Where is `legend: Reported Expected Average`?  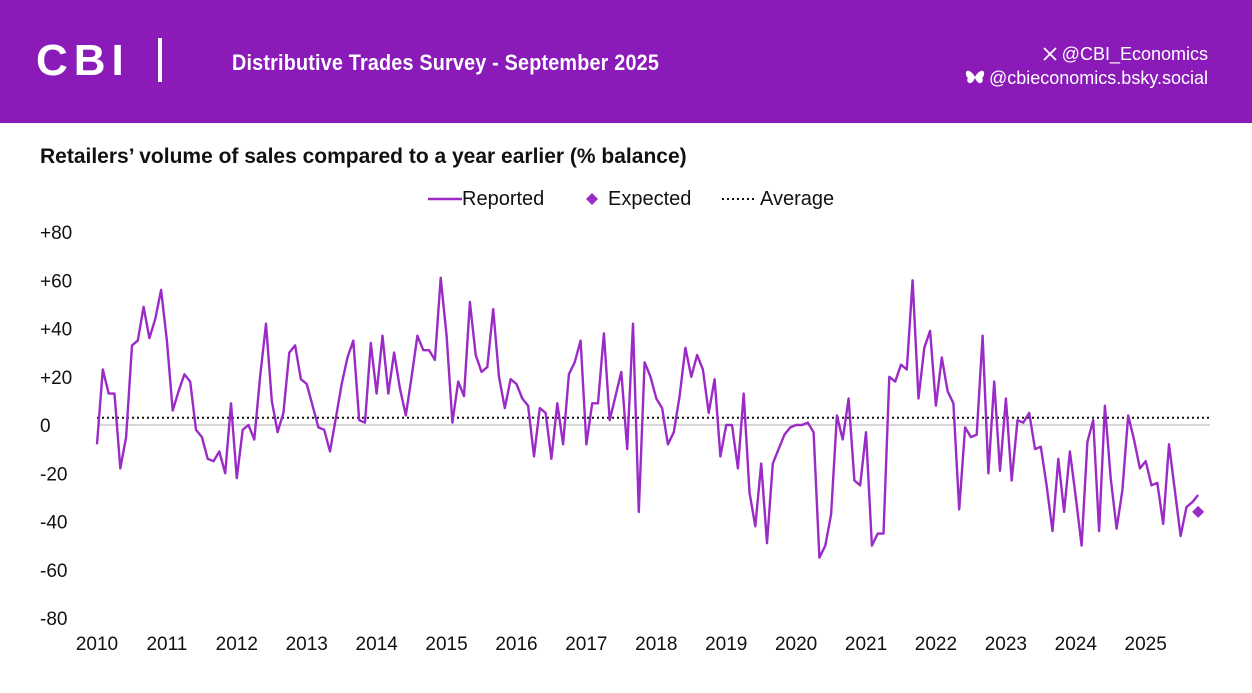
legend: Reported Expected Average is located at coordinates (626, 199).